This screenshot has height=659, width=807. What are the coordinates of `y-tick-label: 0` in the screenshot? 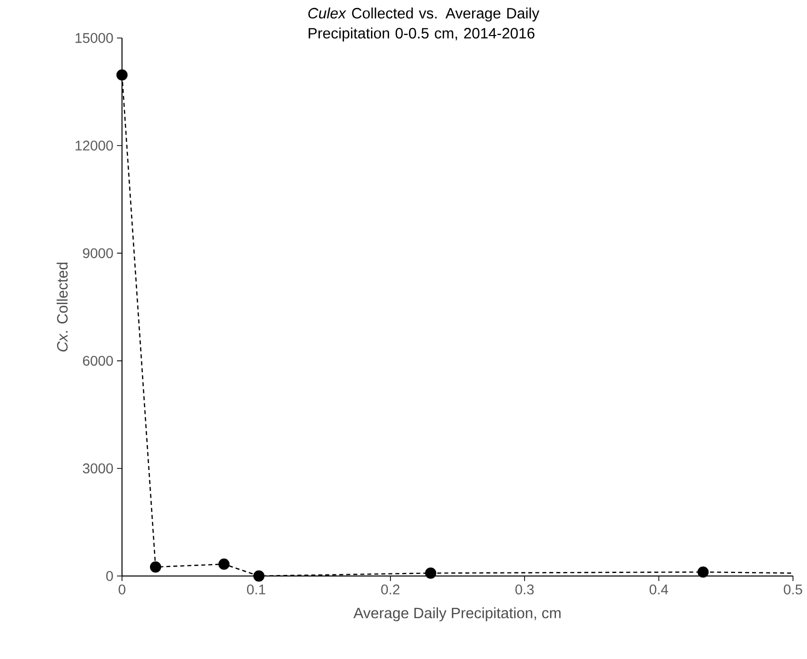 It's located at (109, 576).